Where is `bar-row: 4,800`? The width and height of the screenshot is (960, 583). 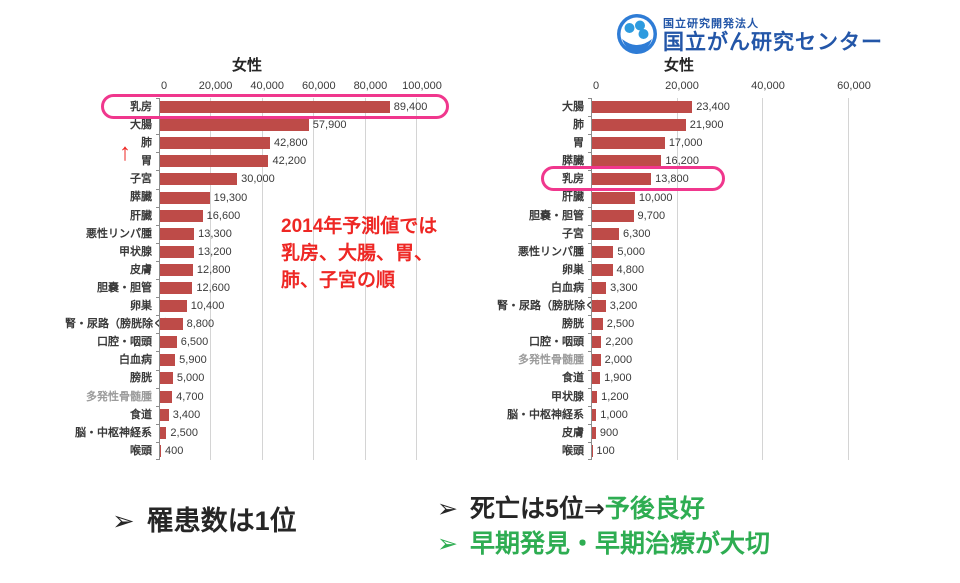 bar-row: 4,800 is located at coordinates (720, 270).